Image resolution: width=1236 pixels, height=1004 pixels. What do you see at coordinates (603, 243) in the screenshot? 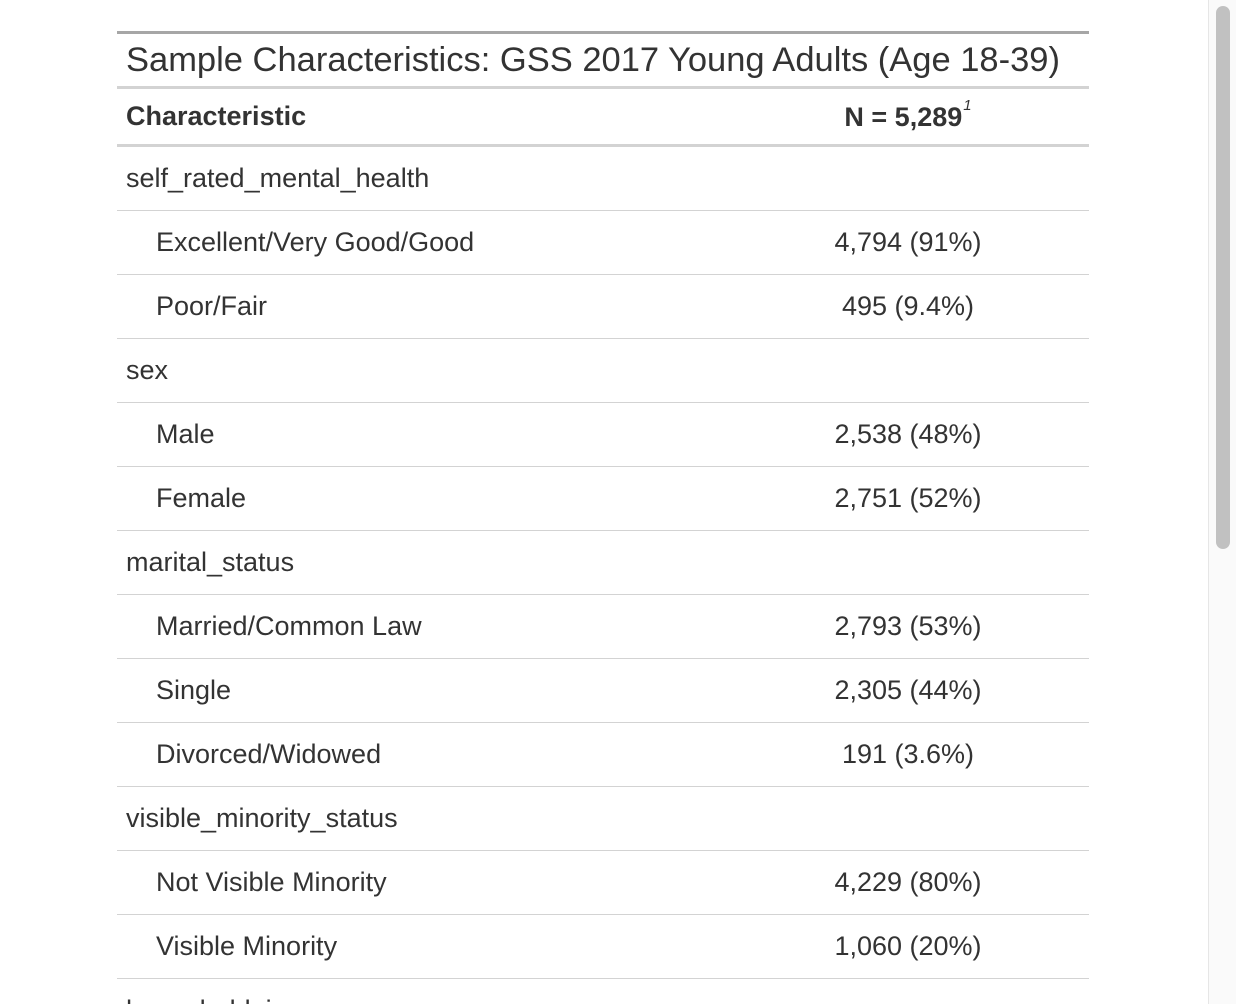
I see `table-row-level: Excellent/Very Good/Good 4,794 (91%)` at bounding box center [603, 243].